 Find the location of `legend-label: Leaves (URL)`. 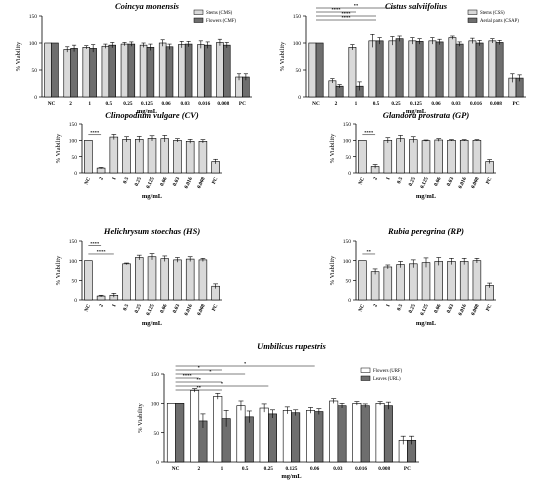

legend-label: Leaves (URL) is located at coordinates (387, 379).